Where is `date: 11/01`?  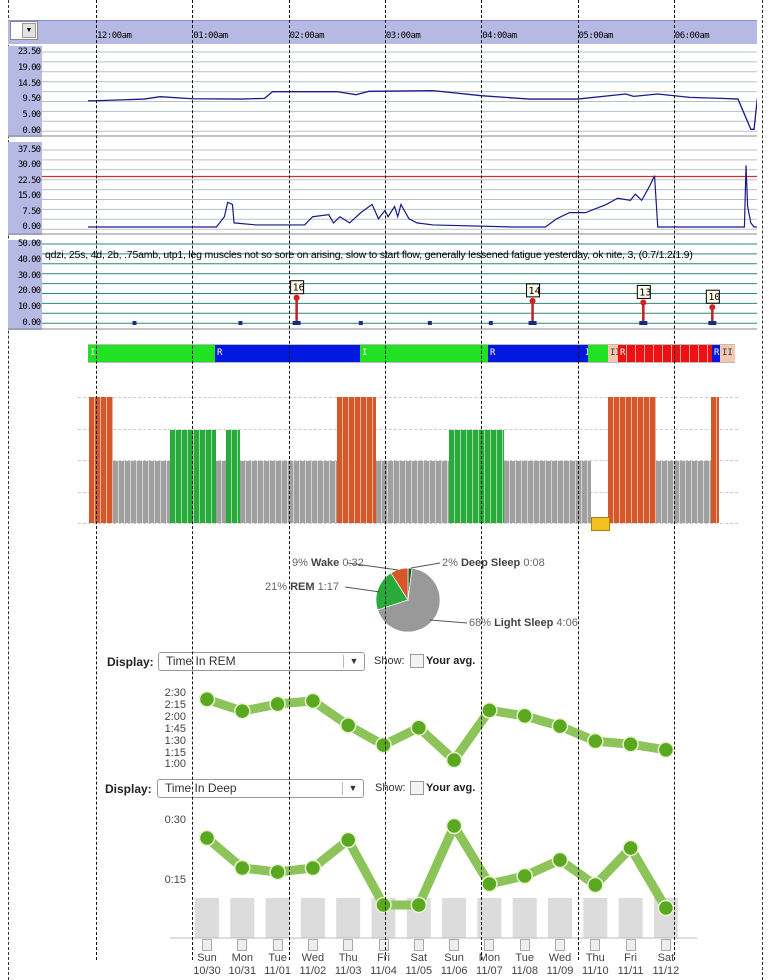 date: 11/01 is located at coordinates (277, 971).